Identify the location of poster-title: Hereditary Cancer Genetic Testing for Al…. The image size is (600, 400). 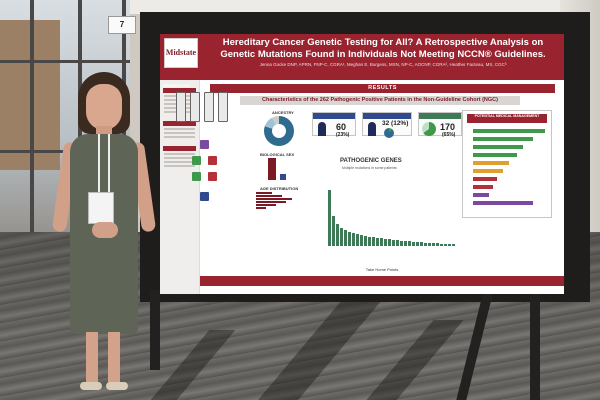
(383, 48).